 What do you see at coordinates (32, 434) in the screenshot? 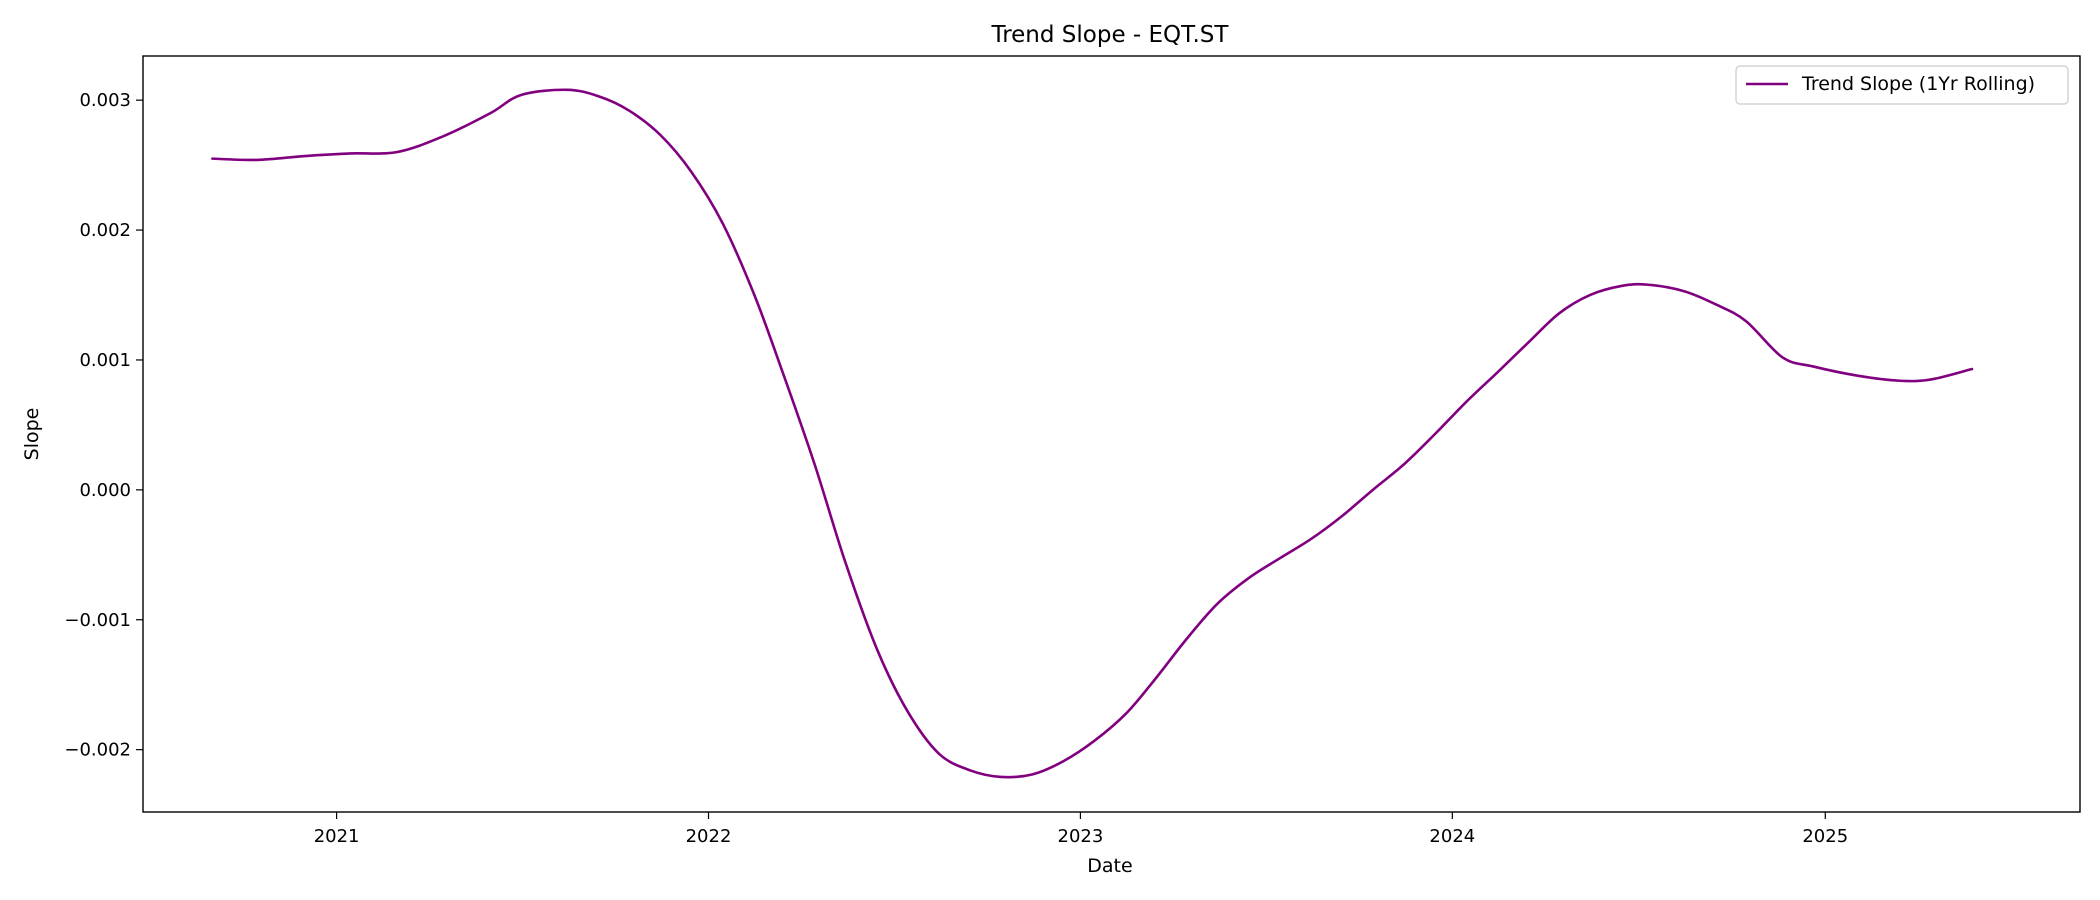
I see `y-axis-title: Slope` at bounding box center [32, 434].